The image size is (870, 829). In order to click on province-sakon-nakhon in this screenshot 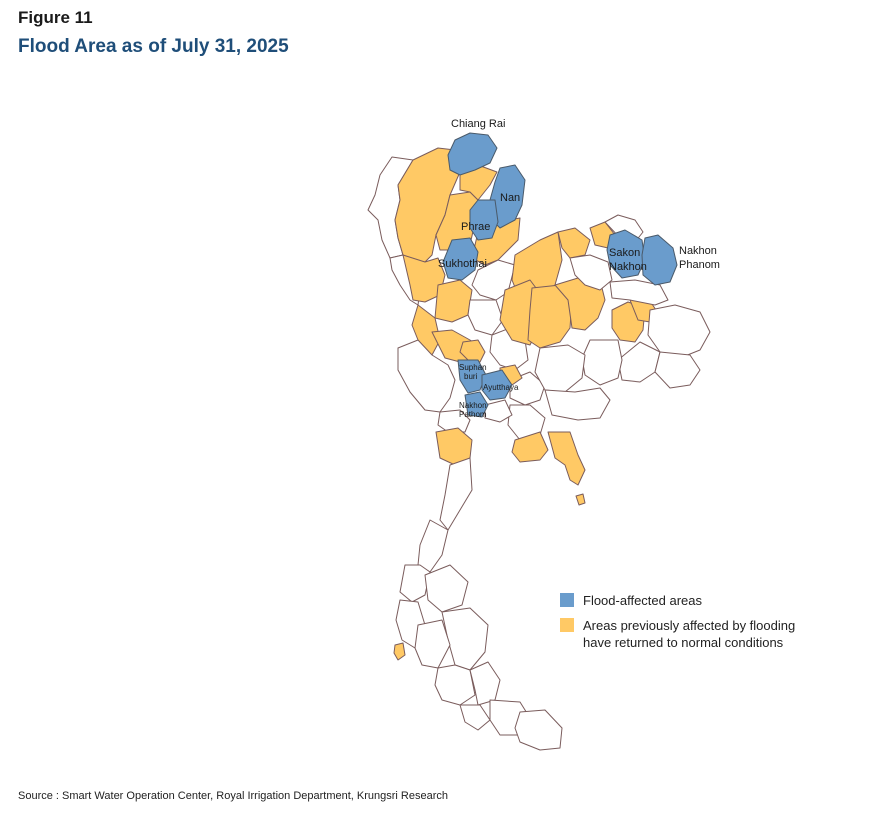, I will do `click(626, 254)`.